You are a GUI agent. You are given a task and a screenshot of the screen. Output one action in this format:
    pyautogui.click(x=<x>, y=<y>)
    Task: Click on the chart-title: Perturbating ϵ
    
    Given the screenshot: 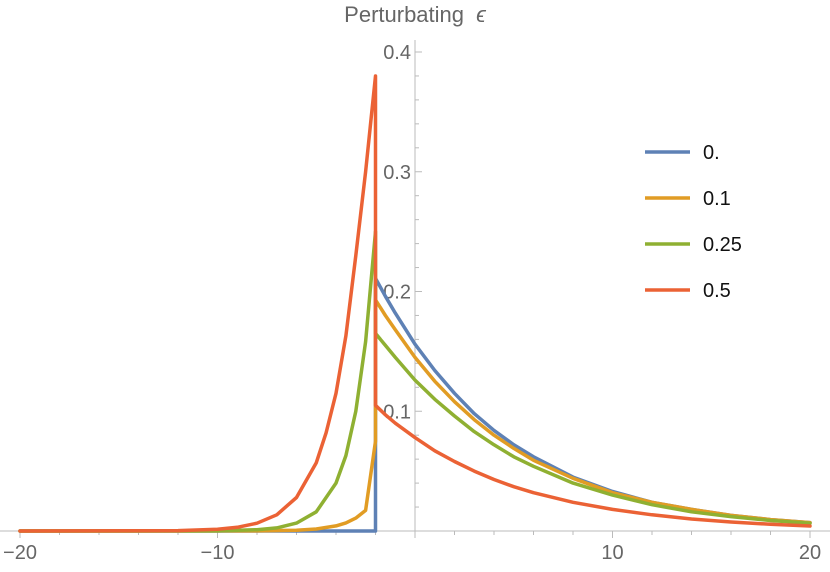 What is the action you would take?
    pyautogui.click(x=415, y=14)
    